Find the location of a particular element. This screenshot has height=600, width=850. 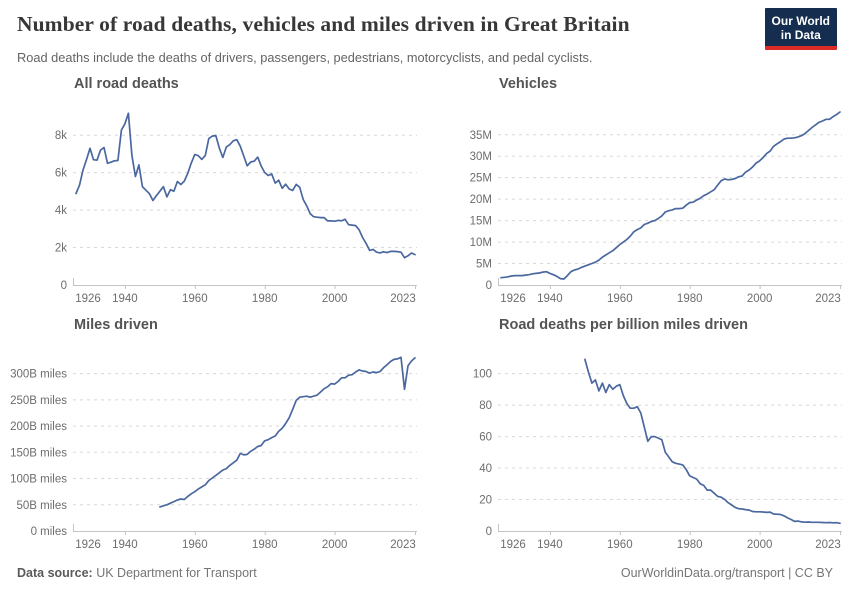

svg-text: 35M is located at coordinates (481, 136).